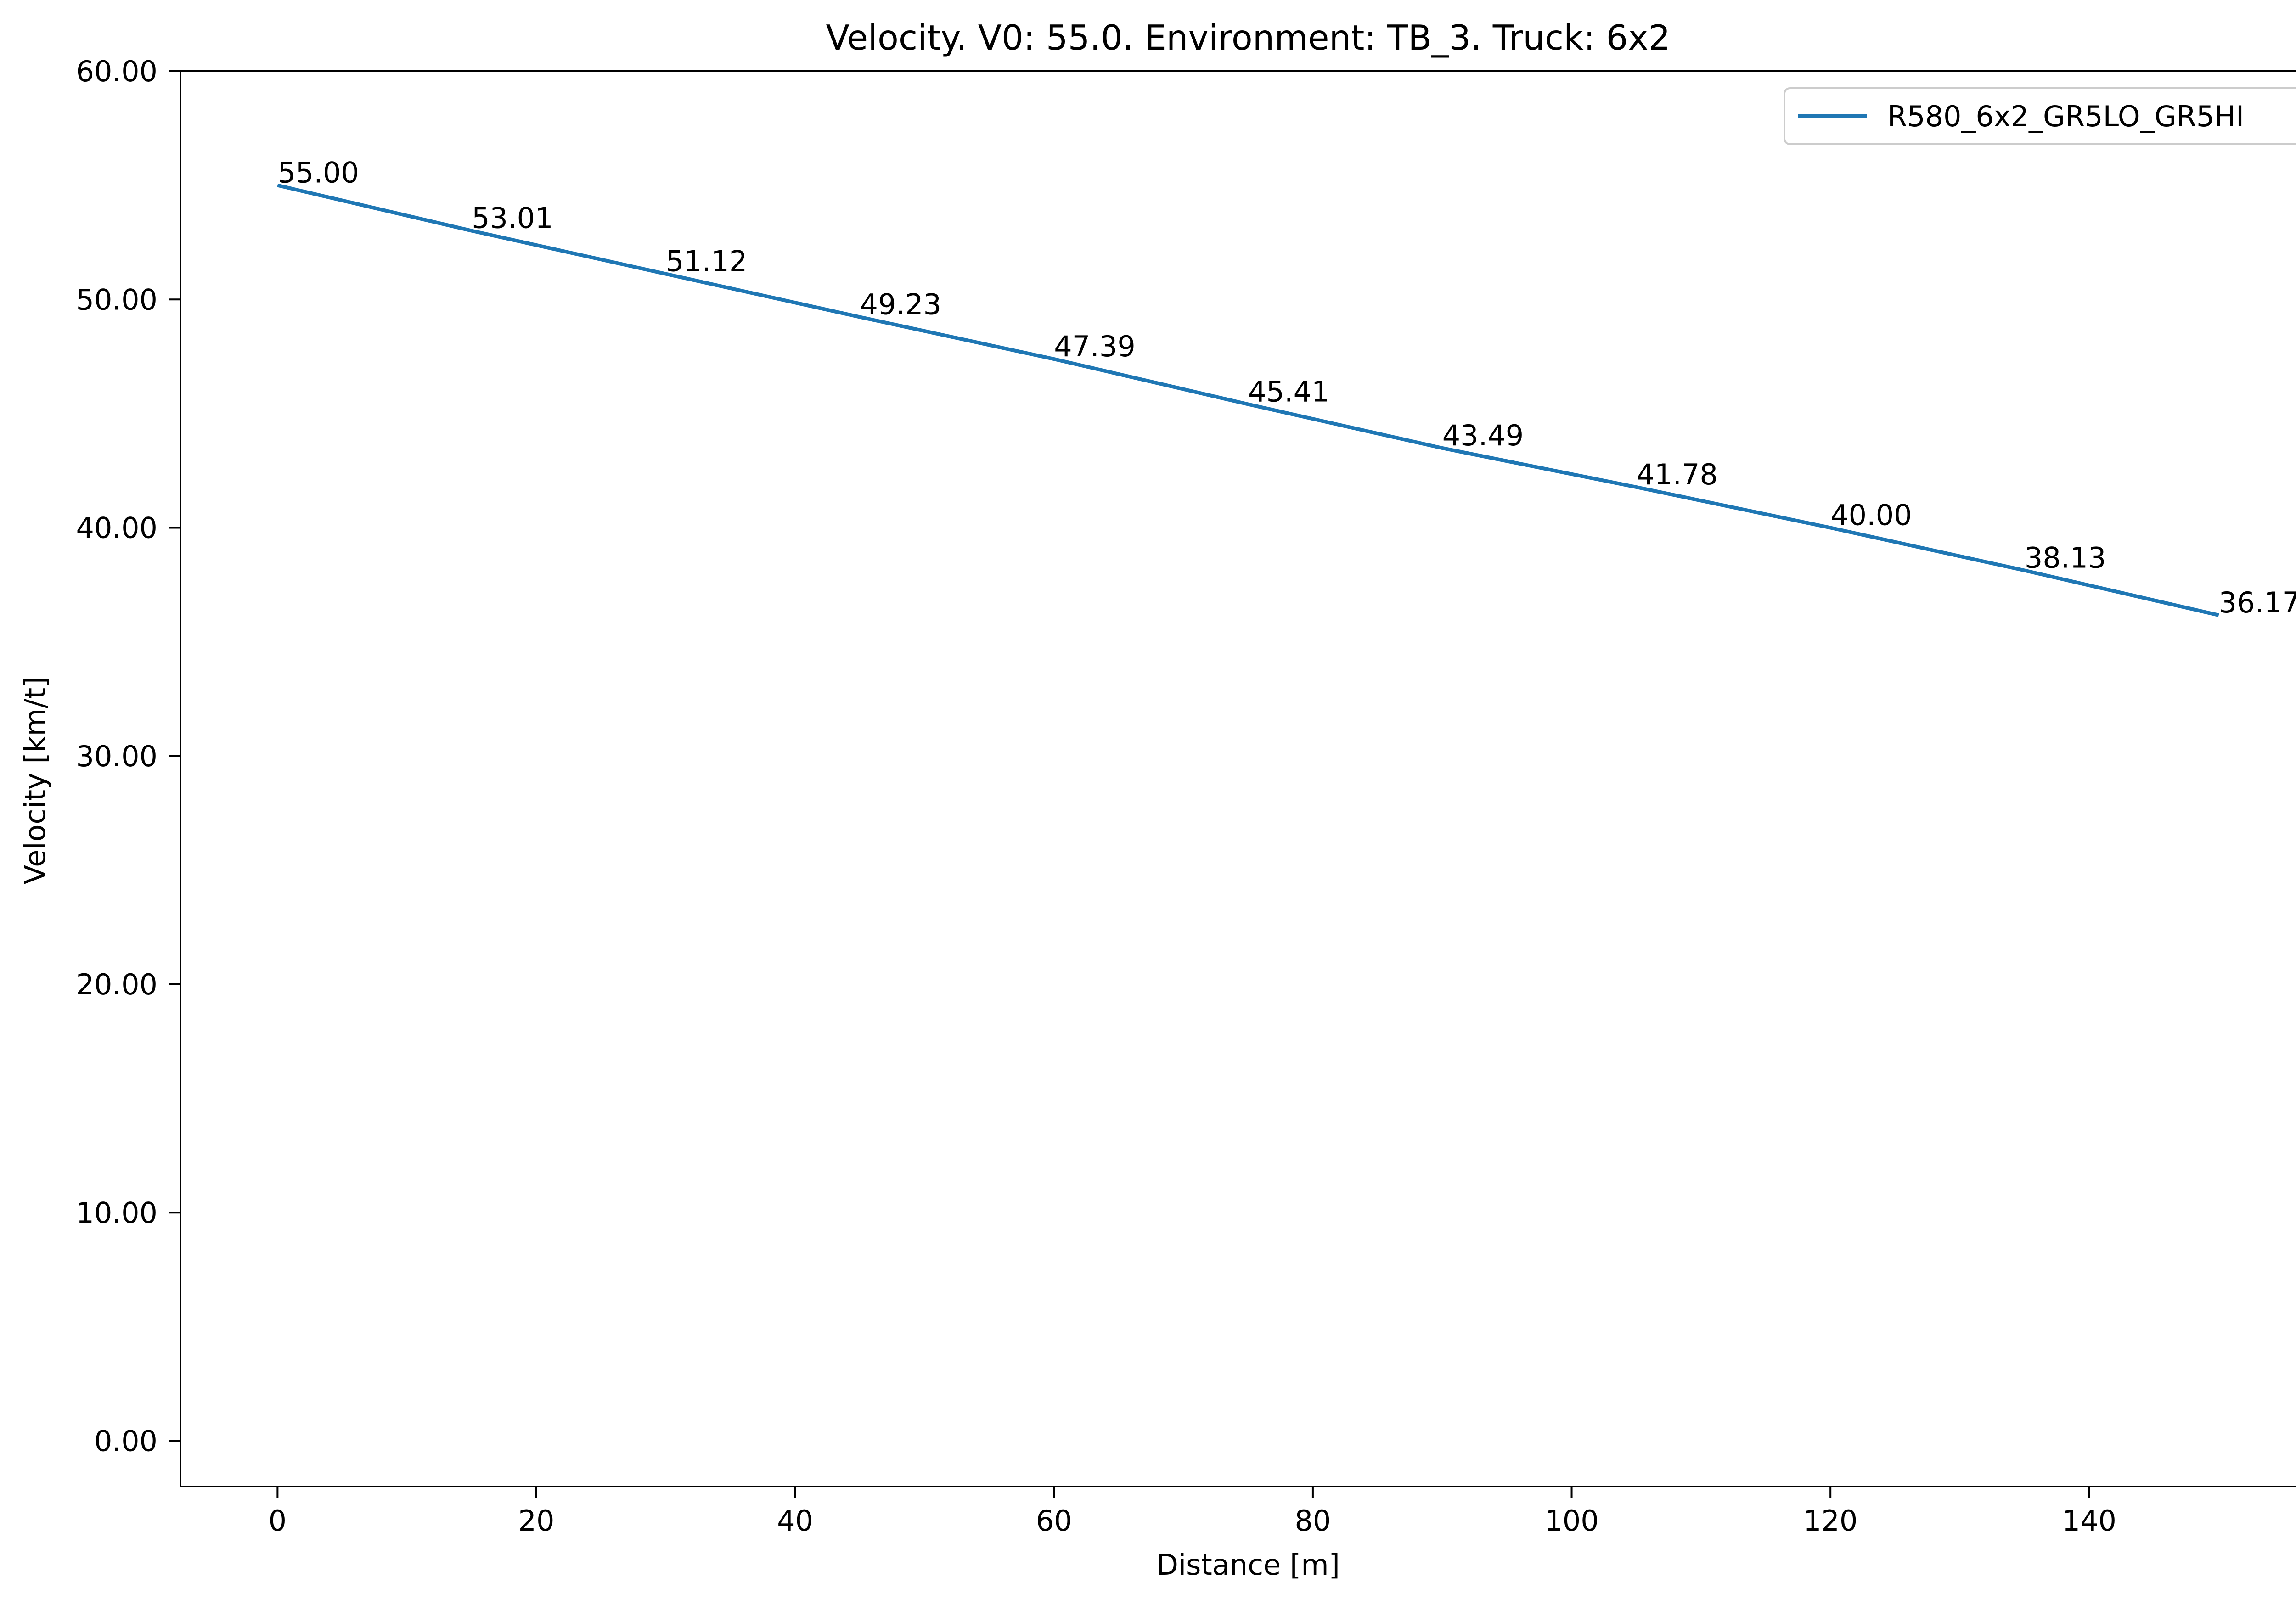 The height and width of the screenshot is (1605, 2296). I want to click on x-tick-label: 20, so click(536, 1521).